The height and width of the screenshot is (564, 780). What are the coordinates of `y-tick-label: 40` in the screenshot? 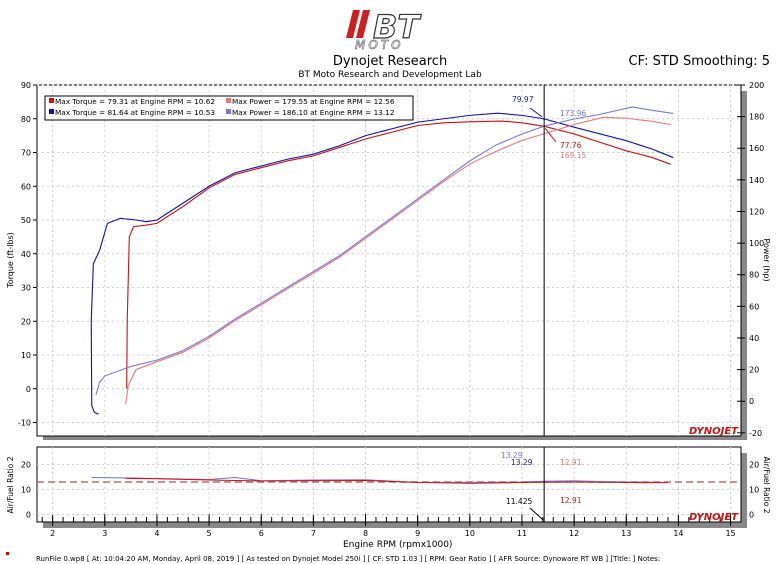 It's located at (26, 254).